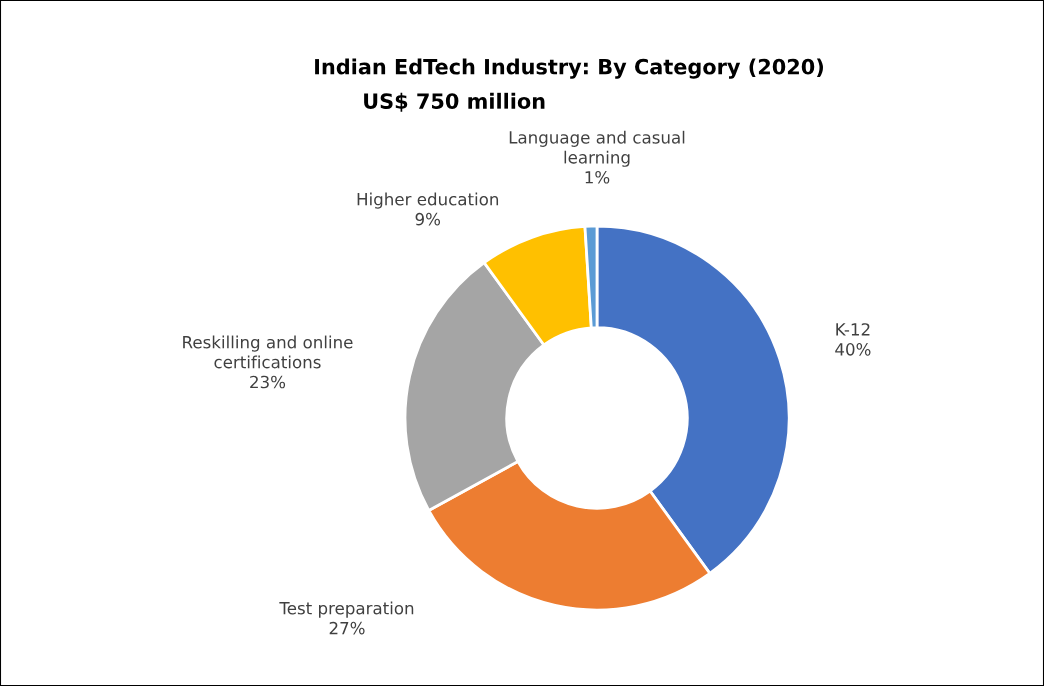 Image resolution: width=1044 pixels, height=686 pixels. I want to click on data-label: 40%, so click(853, 349).